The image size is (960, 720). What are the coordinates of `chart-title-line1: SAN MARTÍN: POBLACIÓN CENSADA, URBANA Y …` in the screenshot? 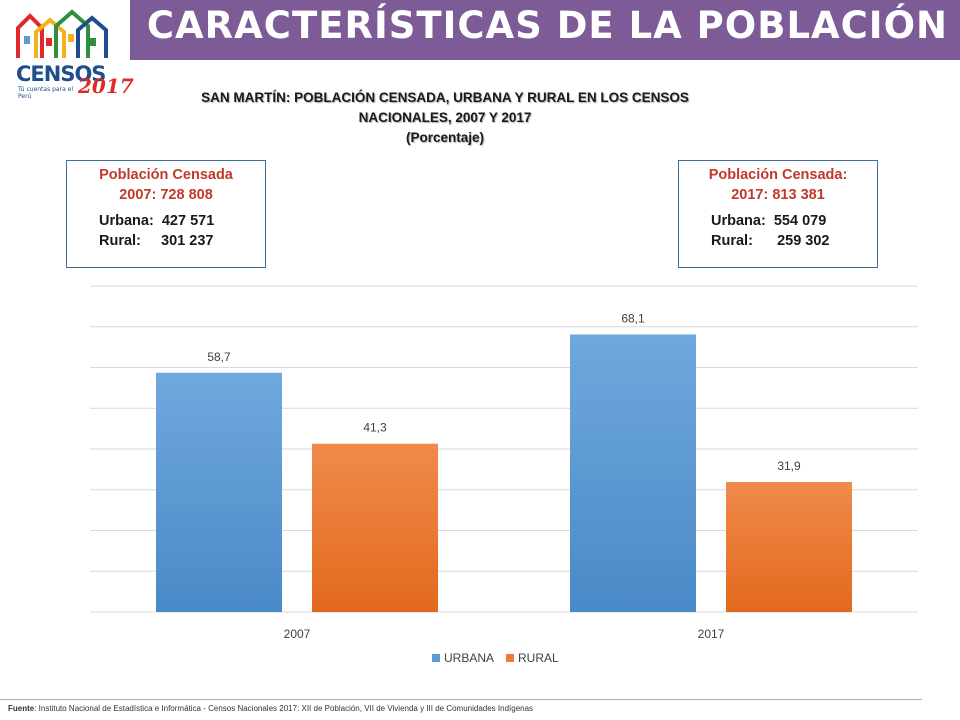 It's located at (445, 97).